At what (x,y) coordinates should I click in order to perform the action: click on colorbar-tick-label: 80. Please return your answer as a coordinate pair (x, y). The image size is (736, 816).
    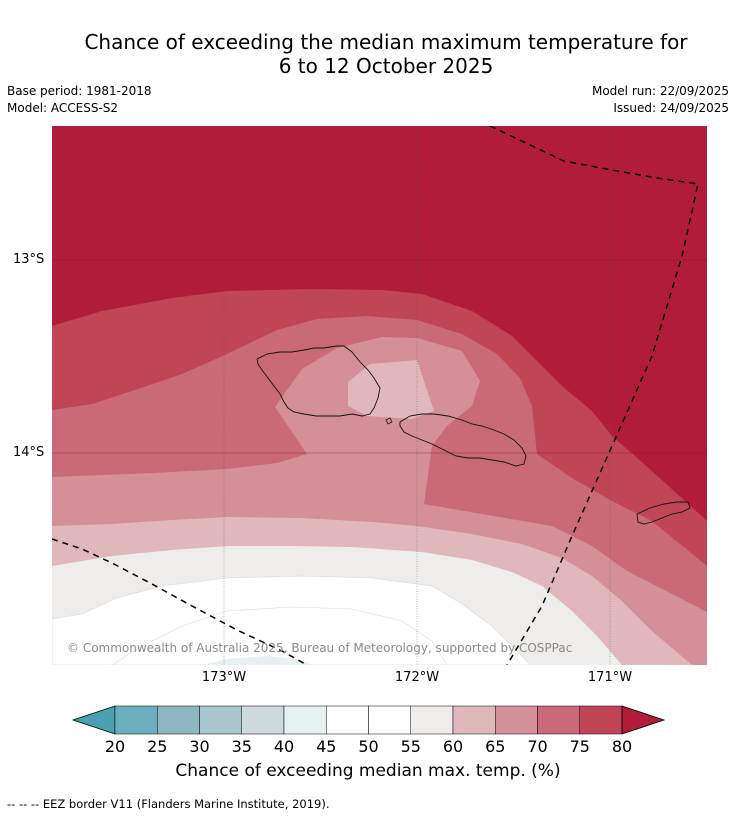
    Looking at the image, I should click on (622, 746).